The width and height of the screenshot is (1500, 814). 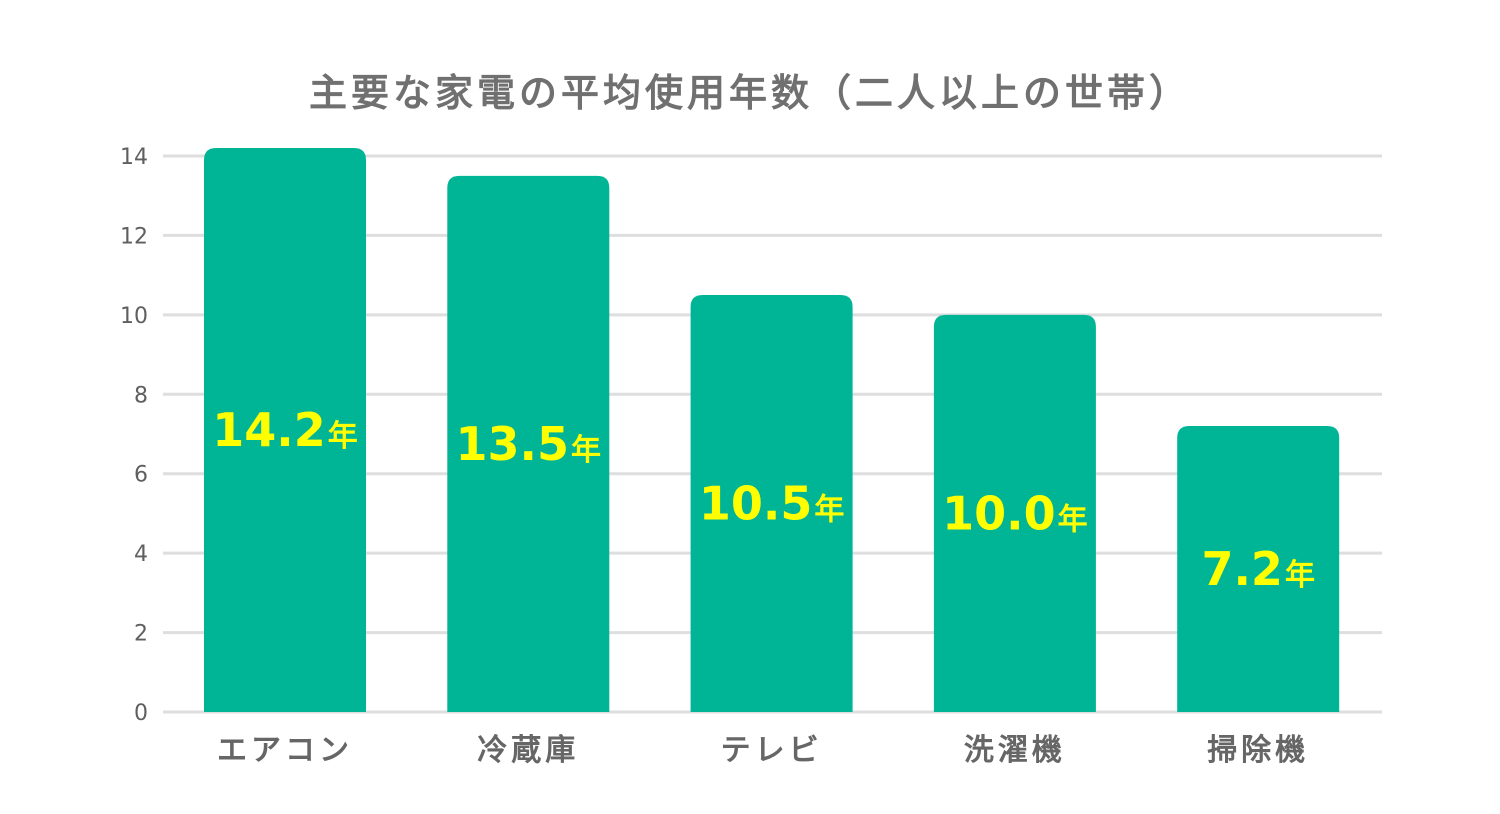 What do you see at coordinates (269, 430) in the screenshot?
I see `data-label-value: 14.2` at bounding box center [269, 430].